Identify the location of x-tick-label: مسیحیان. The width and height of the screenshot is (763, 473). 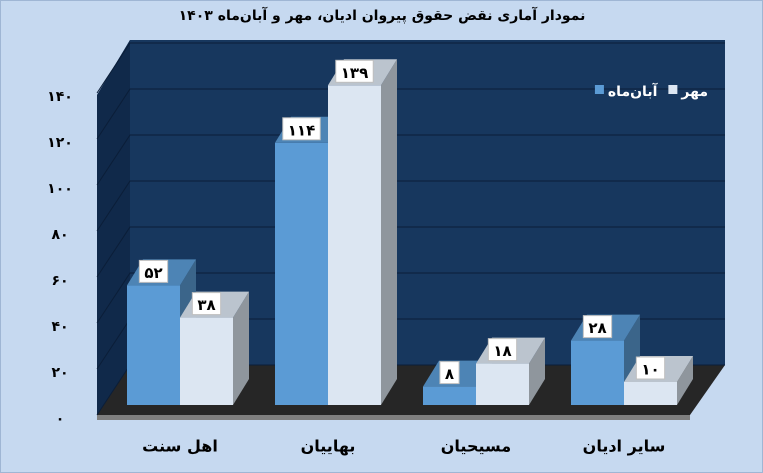
(476, 446).